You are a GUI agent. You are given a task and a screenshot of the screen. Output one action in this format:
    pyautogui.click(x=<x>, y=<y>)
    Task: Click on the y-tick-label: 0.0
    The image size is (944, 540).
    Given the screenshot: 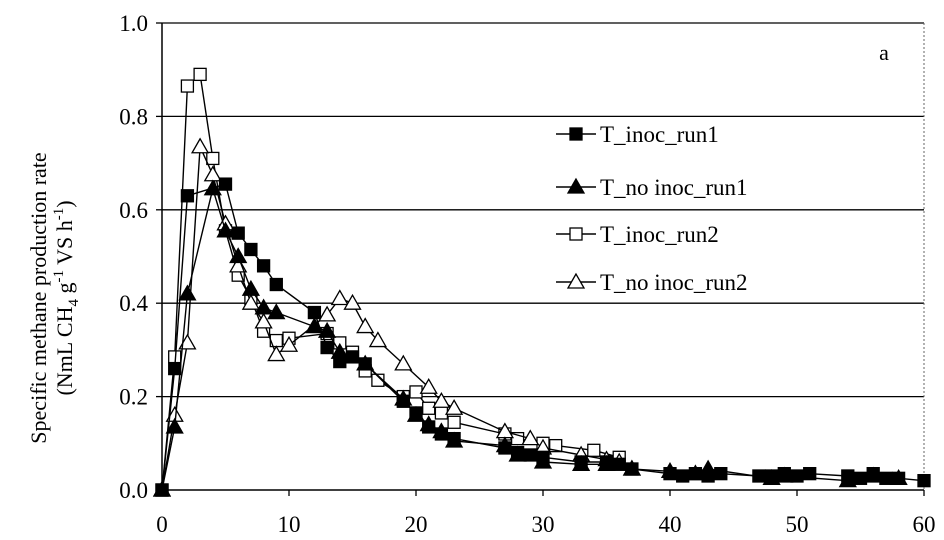 What is the action you would take?
    pyautogui.click(x=133, y=490)
    